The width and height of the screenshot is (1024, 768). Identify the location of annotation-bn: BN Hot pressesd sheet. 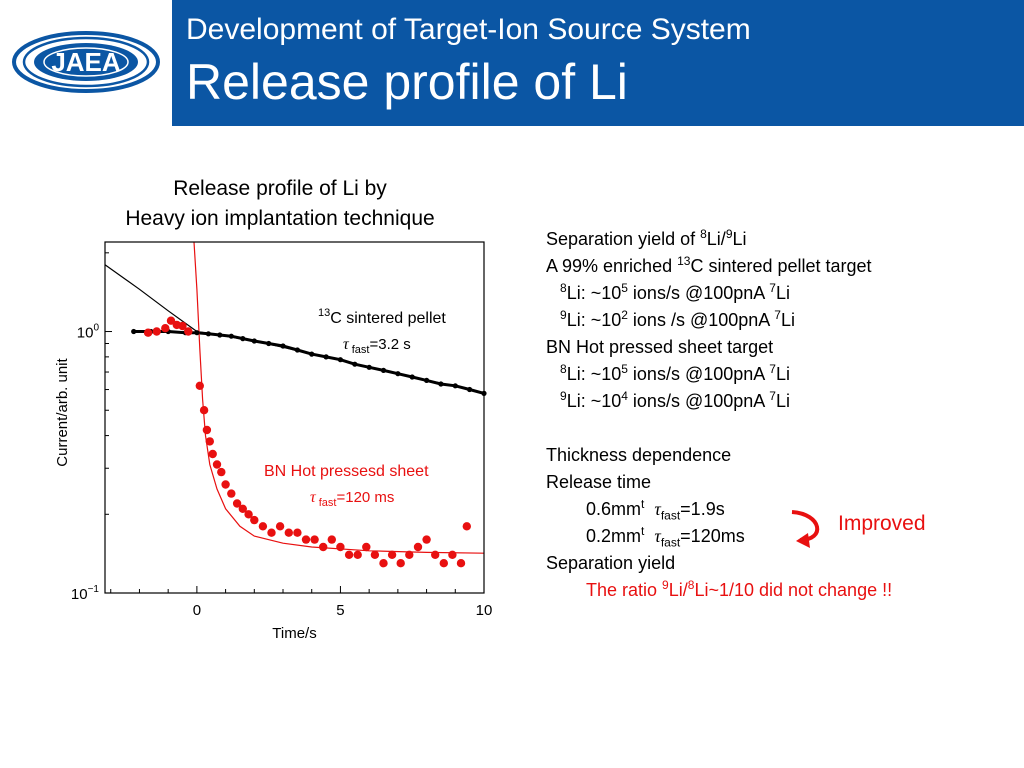
(346, 471).